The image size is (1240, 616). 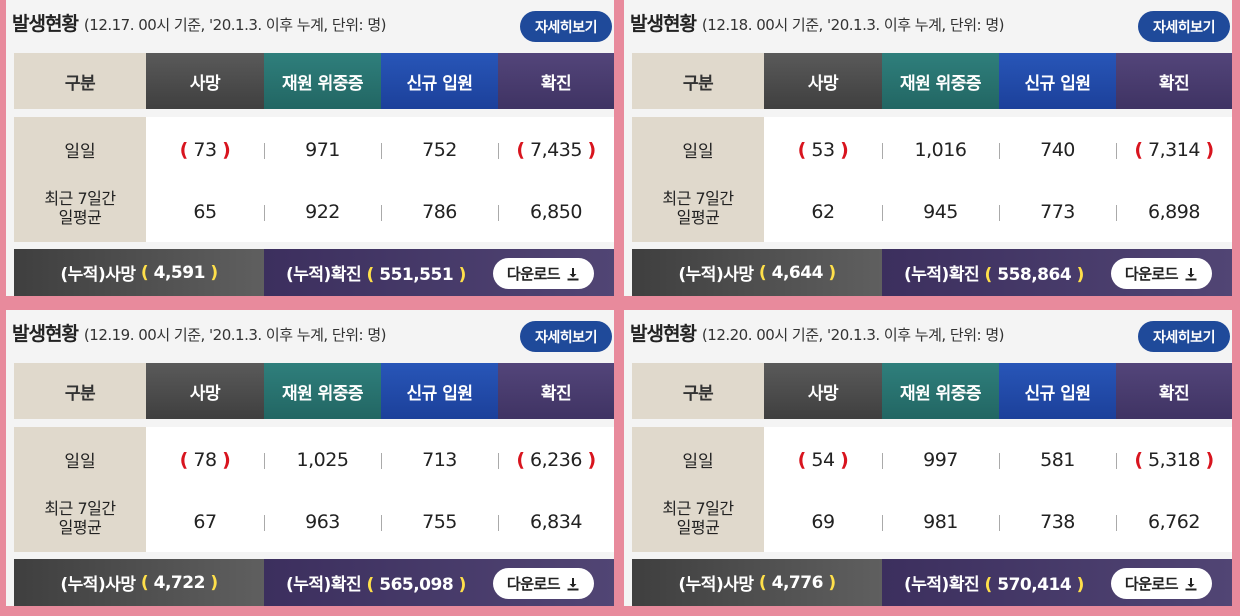 What do you see at coordinates (322, 522) in the screenshot?
I see `avg-critical-value: 963` at bounding box center [322, 522].